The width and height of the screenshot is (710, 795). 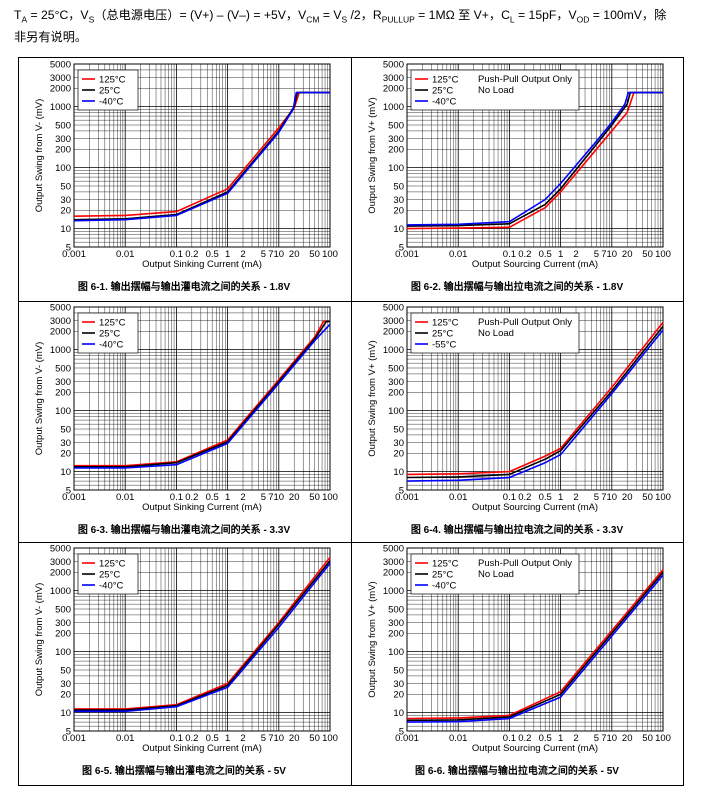 I want to click on x-tick-label: 10, so click(x=612, y=497).